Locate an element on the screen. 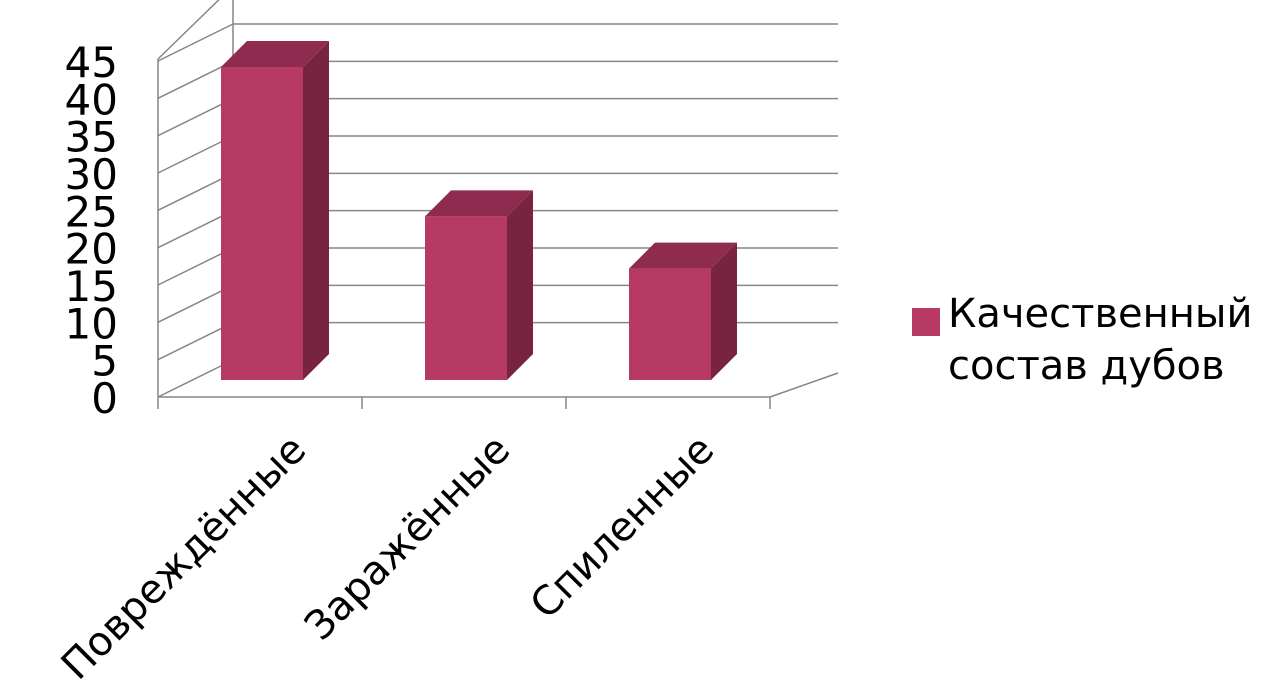  gridline-side-top is located at coordinates (188, 30).